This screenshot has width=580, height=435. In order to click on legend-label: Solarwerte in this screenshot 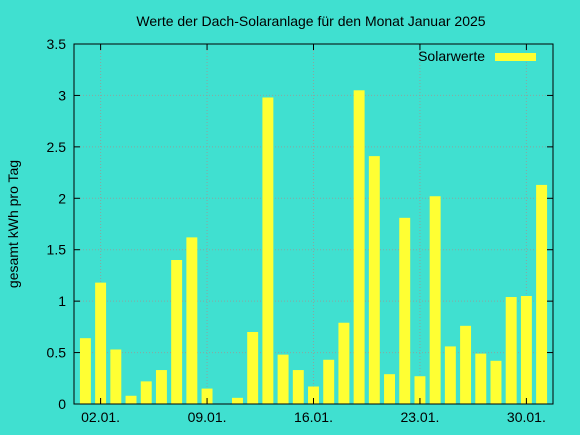, I will do `click(451, 56)`.